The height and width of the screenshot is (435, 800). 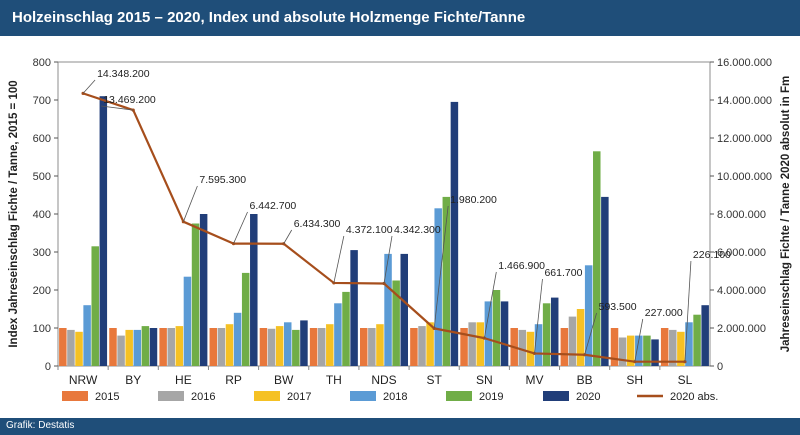 What do you see at coordinates (534, 380) in the screenshot?
I see `x-tick-label: MV` at bounding box center [534, 380].